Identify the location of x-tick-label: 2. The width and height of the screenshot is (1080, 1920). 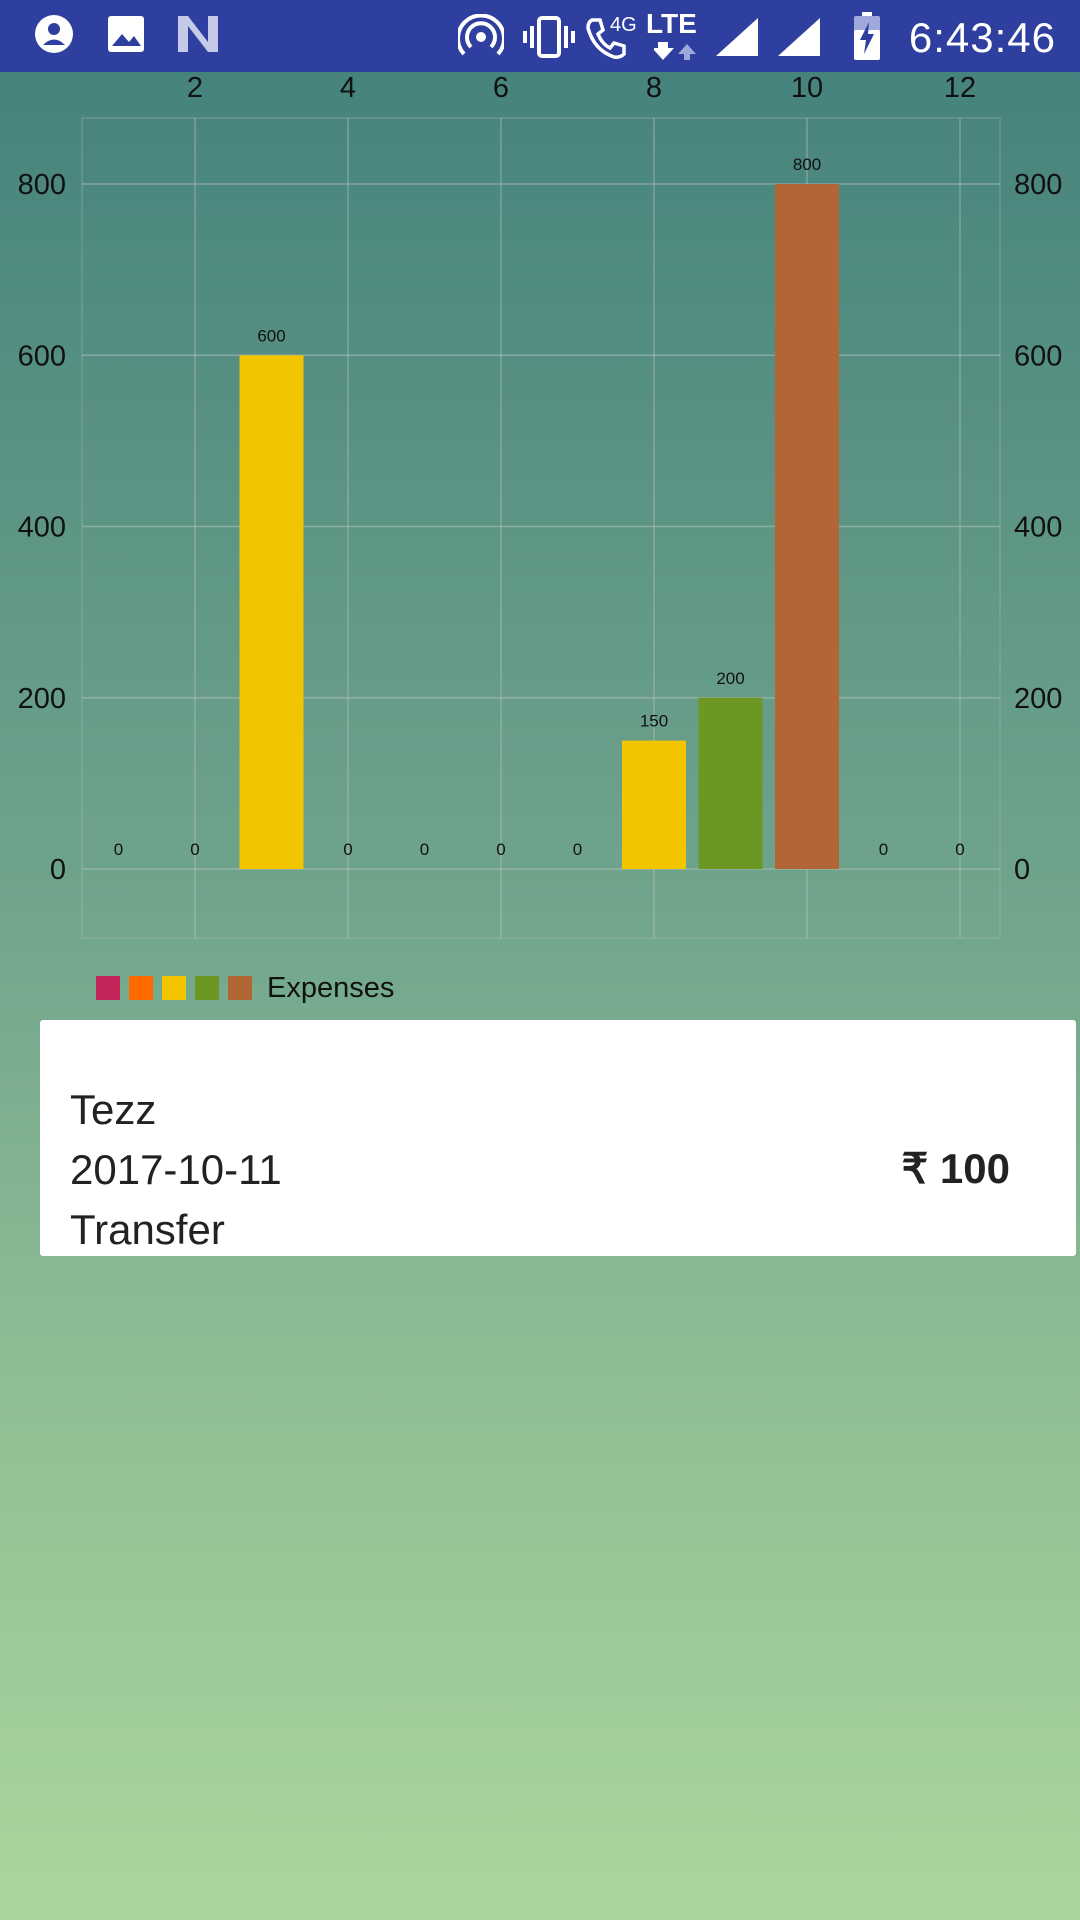
(195, 88).